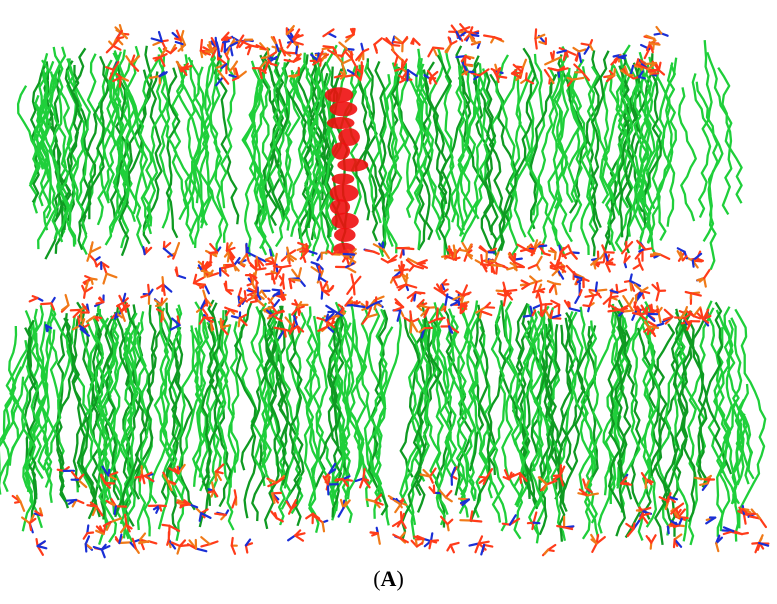 This screenshot has width=777, height=604. I want to click on caption-close-paren: ), so click(400, 578).